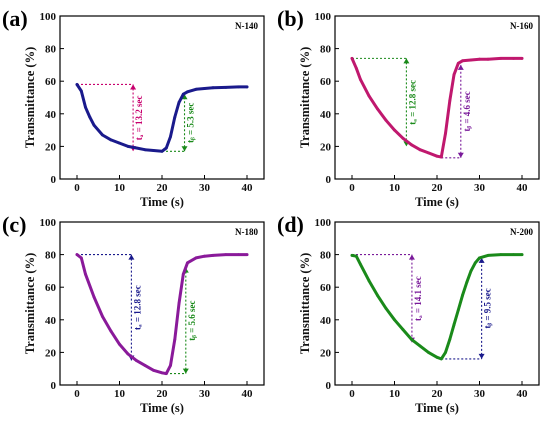  What do you see at coordinates (387, 298) in the screenshot?
I see `annotation-1: tₐ = 14.1 sec` at bounding box center [387, 298].